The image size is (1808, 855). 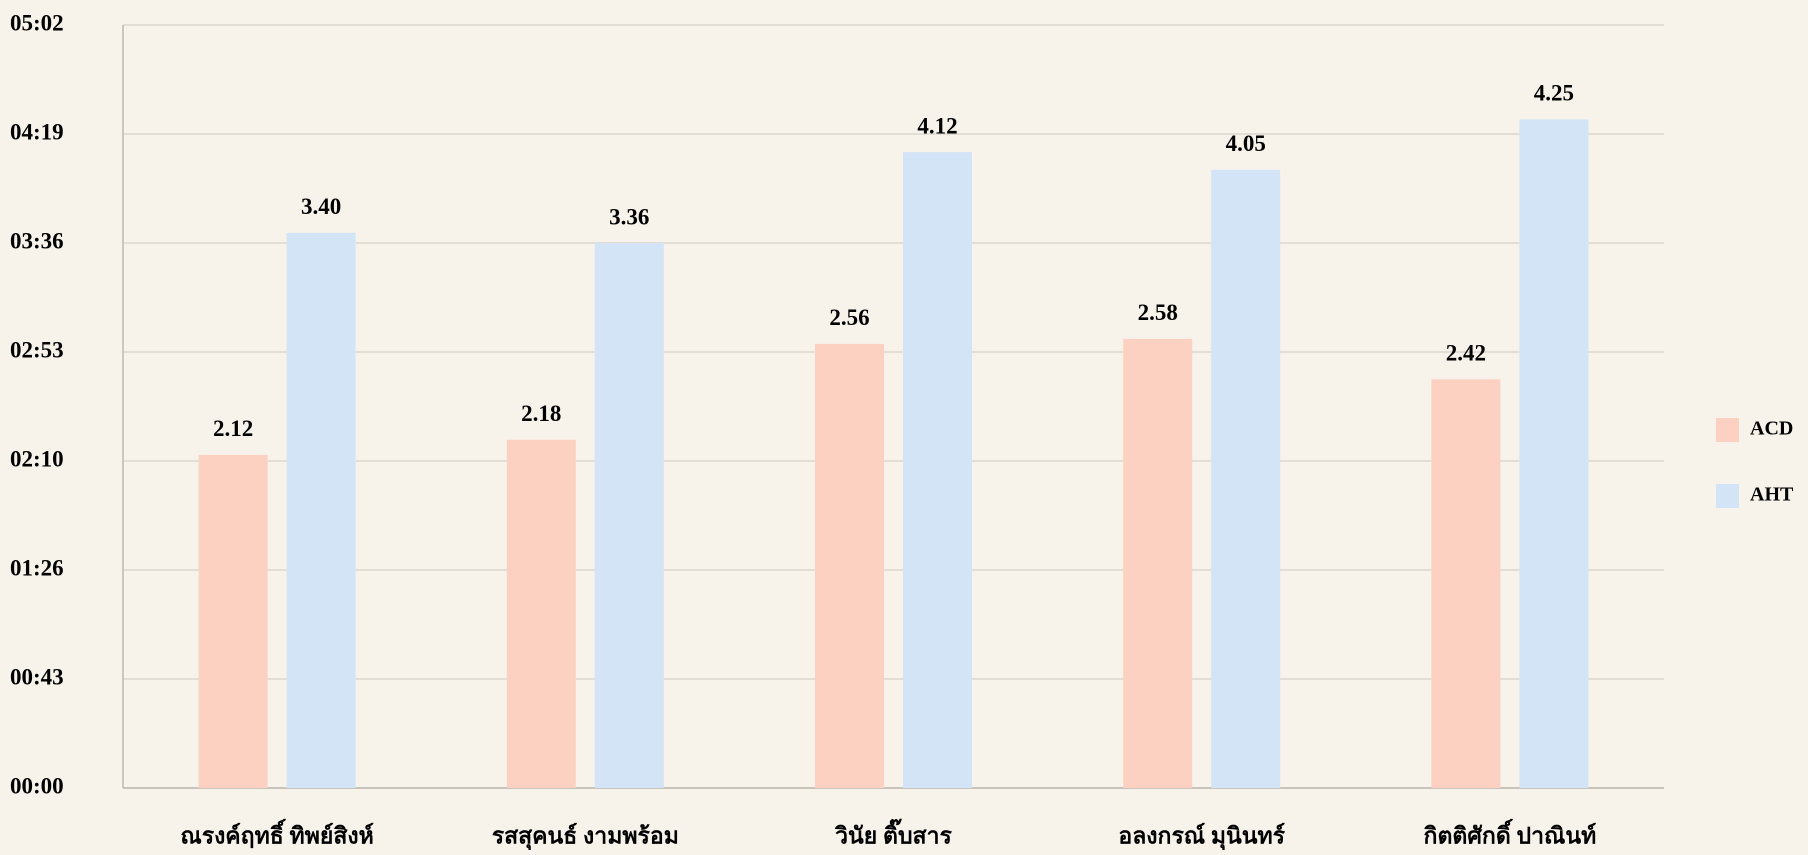 I want to click on y-tick-label: 02:53, so click(x=37, y=349).